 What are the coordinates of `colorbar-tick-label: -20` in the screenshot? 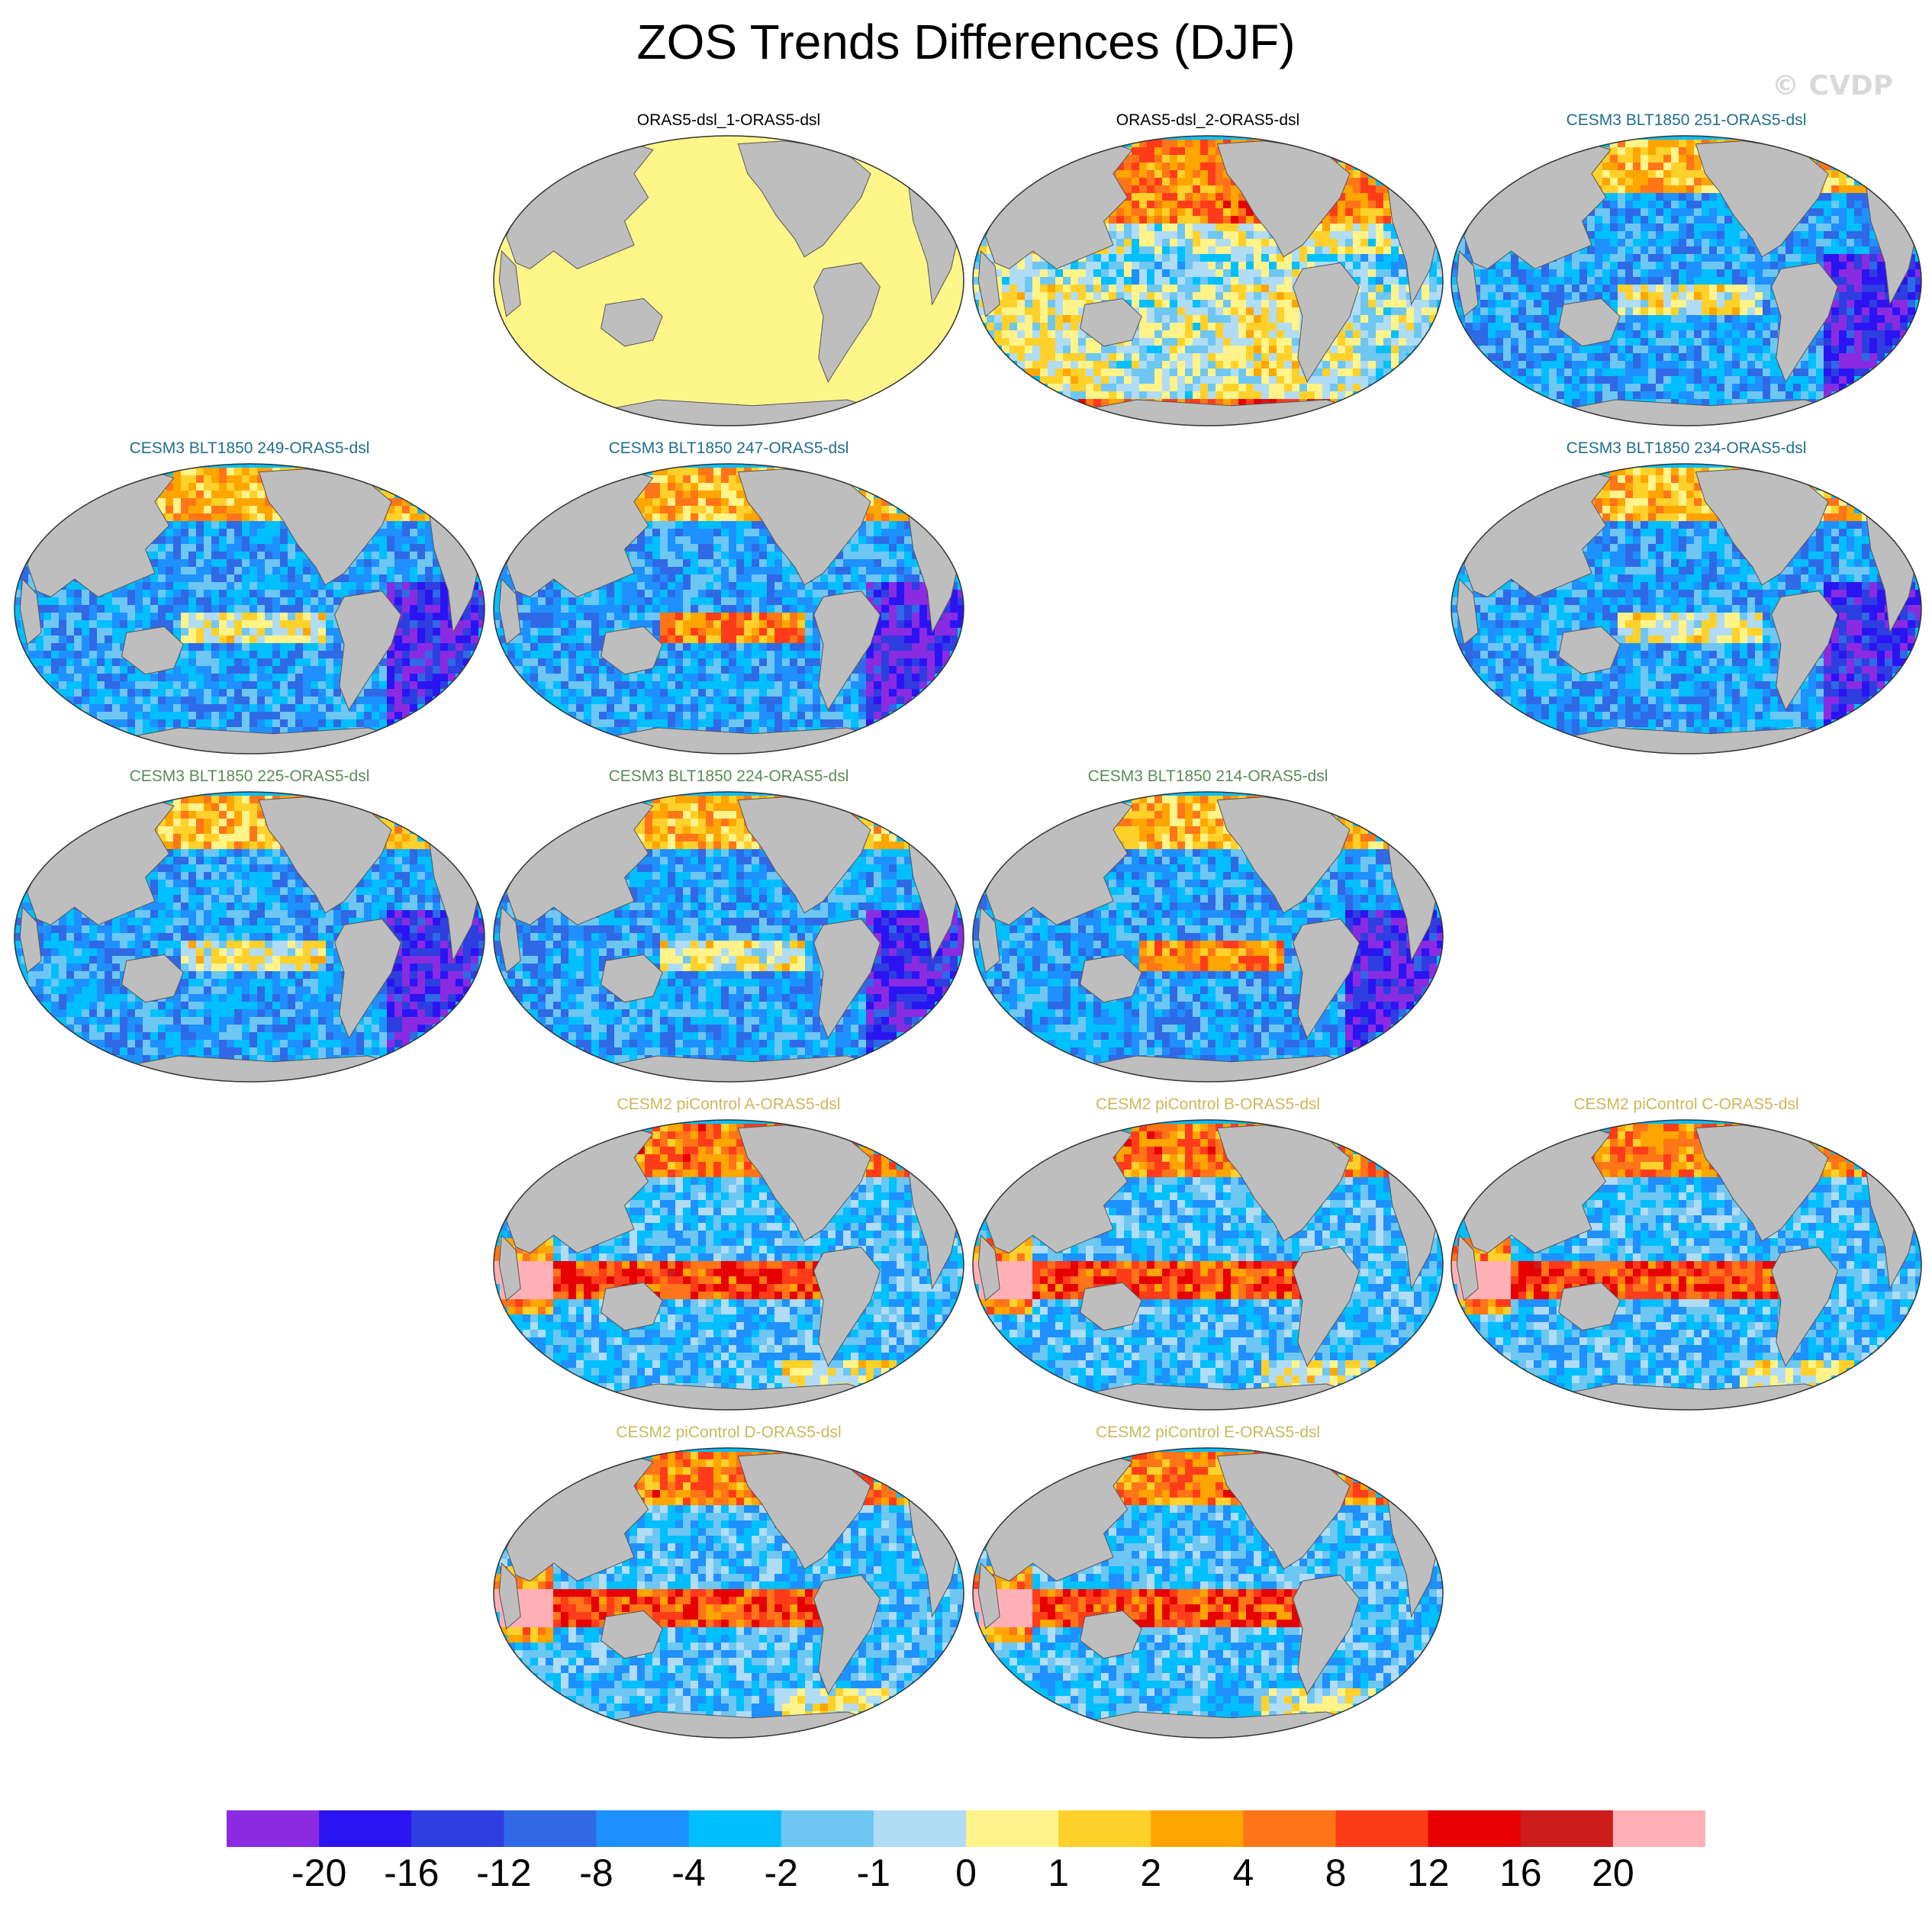 It's located at (319, 1873).